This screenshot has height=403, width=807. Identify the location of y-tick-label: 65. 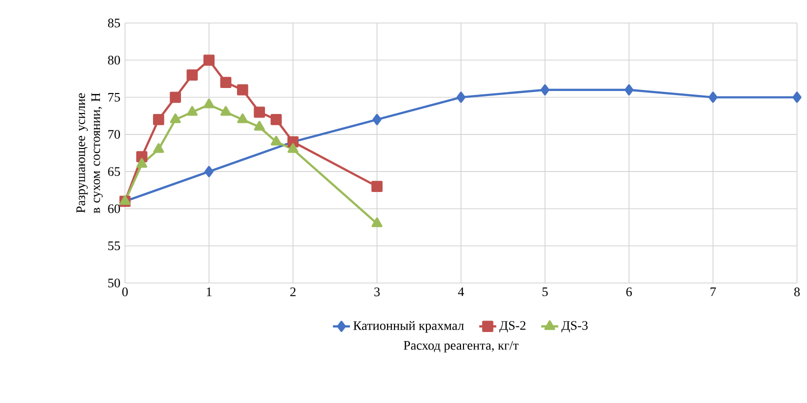
(114, 171).